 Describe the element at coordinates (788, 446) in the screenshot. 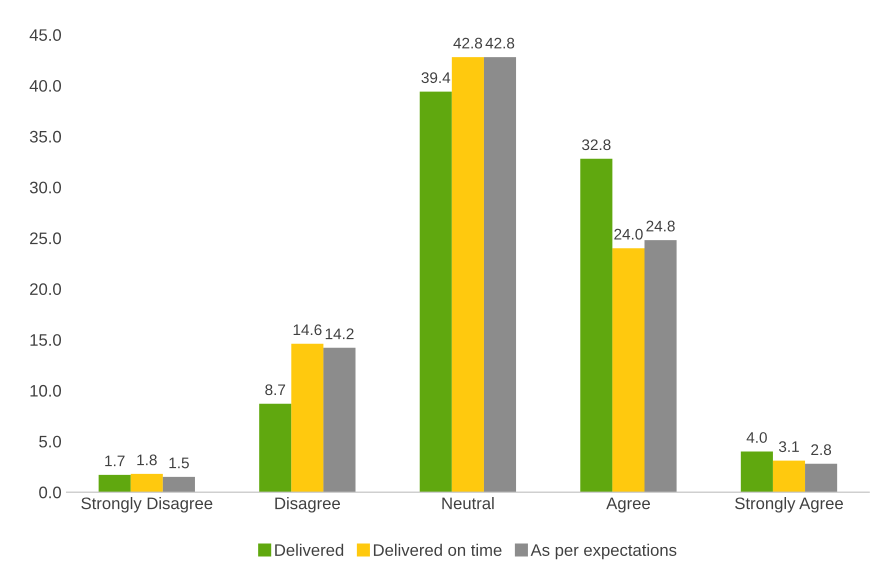

I see `data-label: 3.1` at that location.